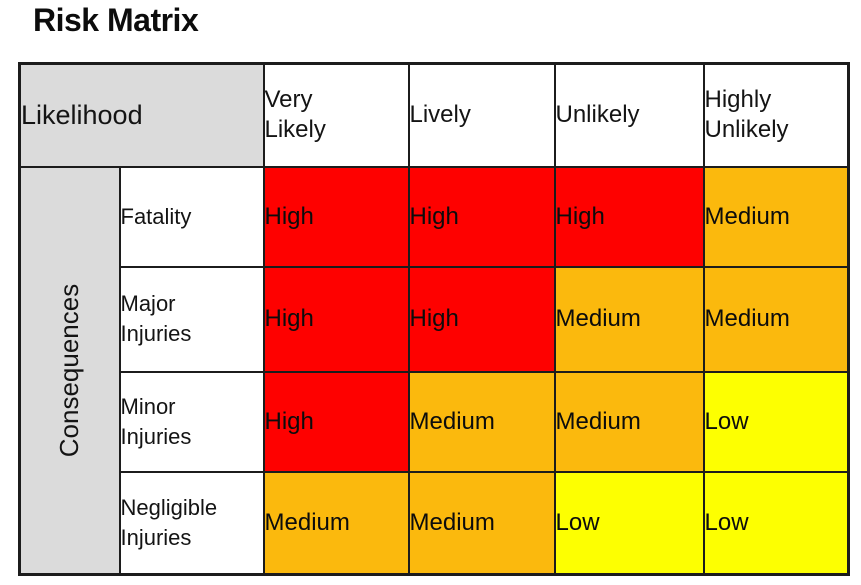 The height and width of the screenshot is (585, 861). Describe the element at coordinates (629, 523) in the screenshot. I see `risk-cell-negligible-injuries-unlikely: Low` at that location.